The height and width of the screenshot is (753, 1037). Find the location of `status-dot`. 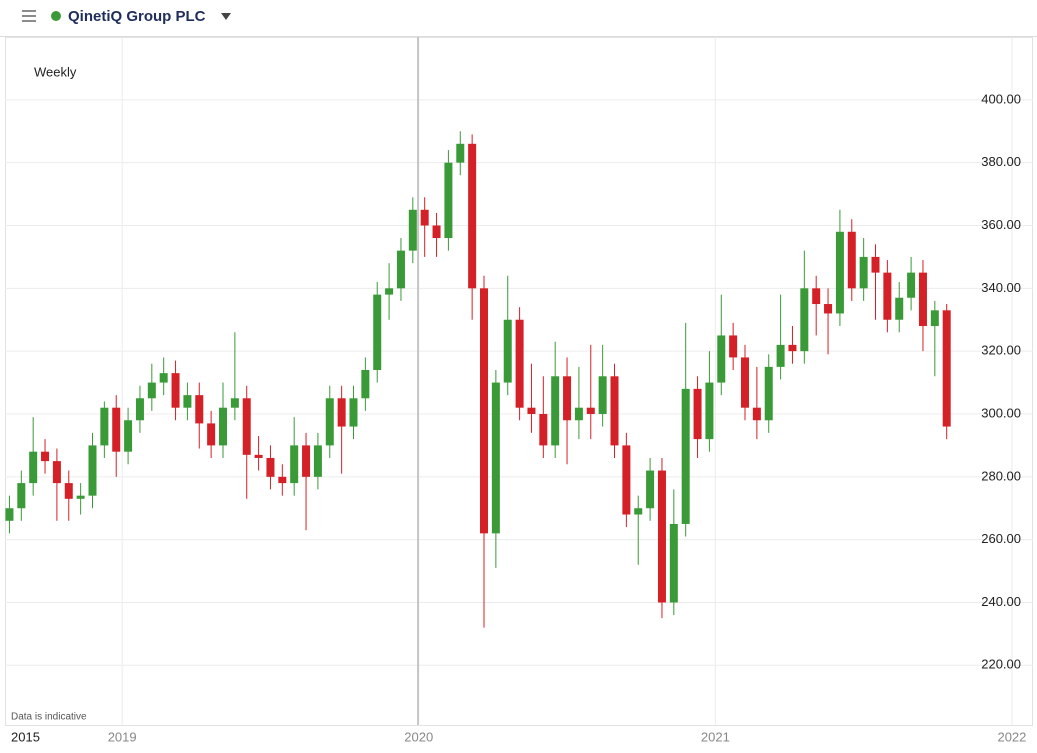

status-dot is located at coordinates (56, 16).